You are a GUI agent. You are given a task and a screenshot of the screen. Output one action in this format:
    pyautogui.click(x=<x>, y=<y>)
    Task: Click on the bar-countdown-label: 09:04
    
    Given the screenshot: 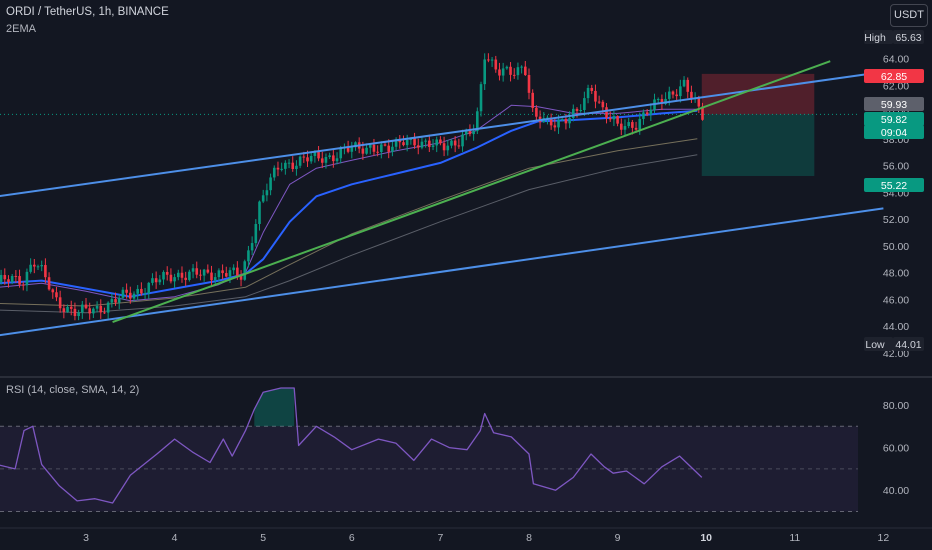 What is the action you would take?
    pyautogui.click(x=894, y=133)
    